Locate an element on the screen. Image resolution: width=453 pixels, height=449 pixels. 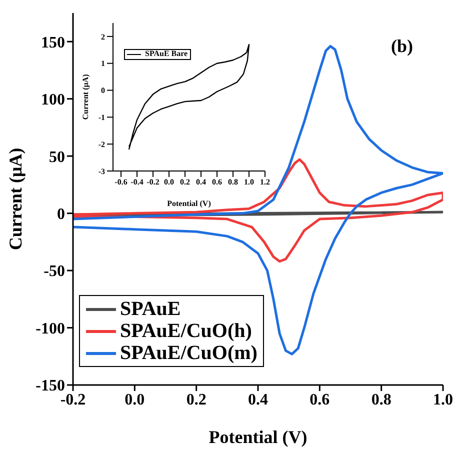
x-tick-label: -0.4 is located at coordinates (137, 182).